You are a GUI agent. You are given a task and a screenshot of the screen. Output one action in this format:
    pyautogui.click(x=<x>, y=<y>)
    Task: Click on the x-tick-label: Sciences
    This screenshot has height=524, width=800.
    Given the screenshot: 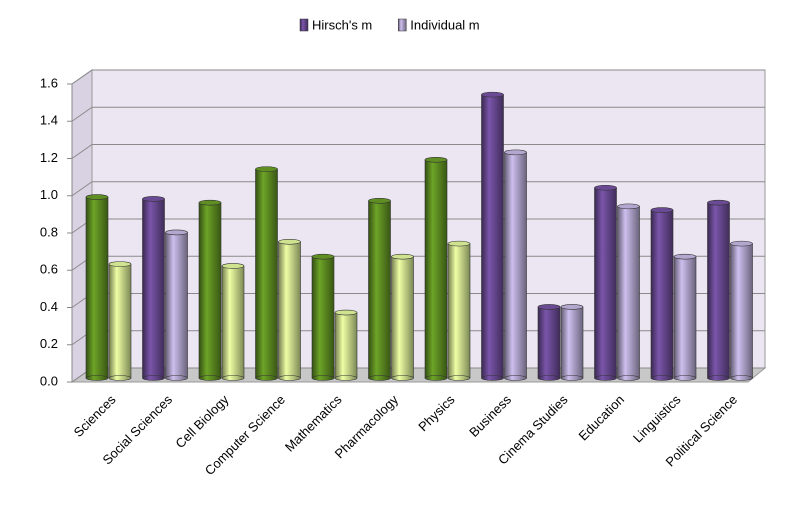 What is the action you would take?
    pyautogui.click(x=95, y=416)
    